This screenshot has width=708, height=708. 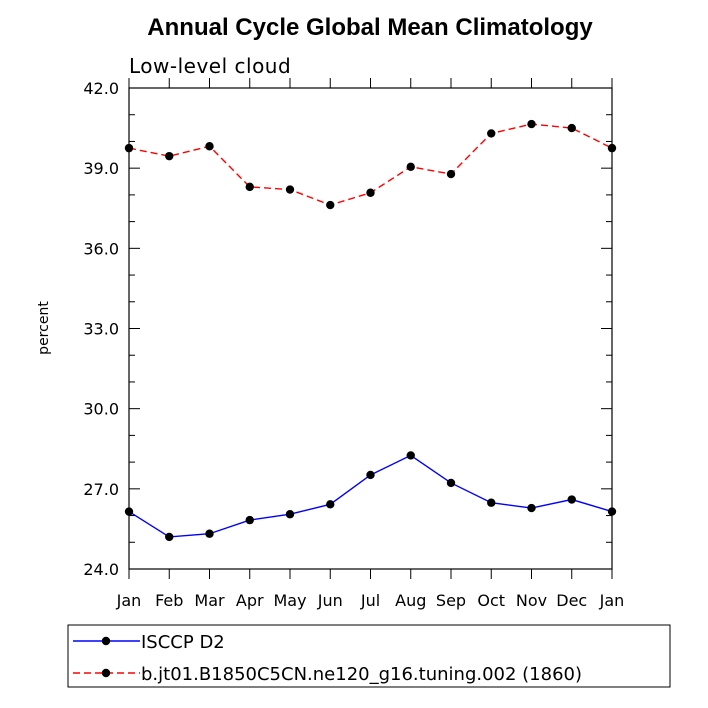 I want to click on chart-subtitle: Low-level cloud, so click(x=210, y=66).